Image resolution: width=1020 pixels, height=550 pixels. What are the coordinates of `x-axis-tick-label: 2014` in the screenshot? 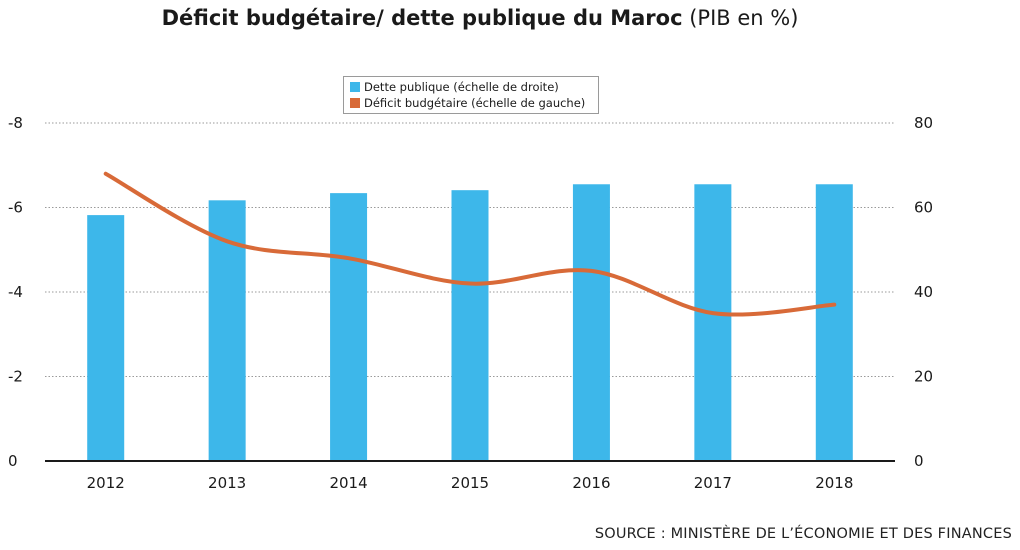 It's located at (348, 483).